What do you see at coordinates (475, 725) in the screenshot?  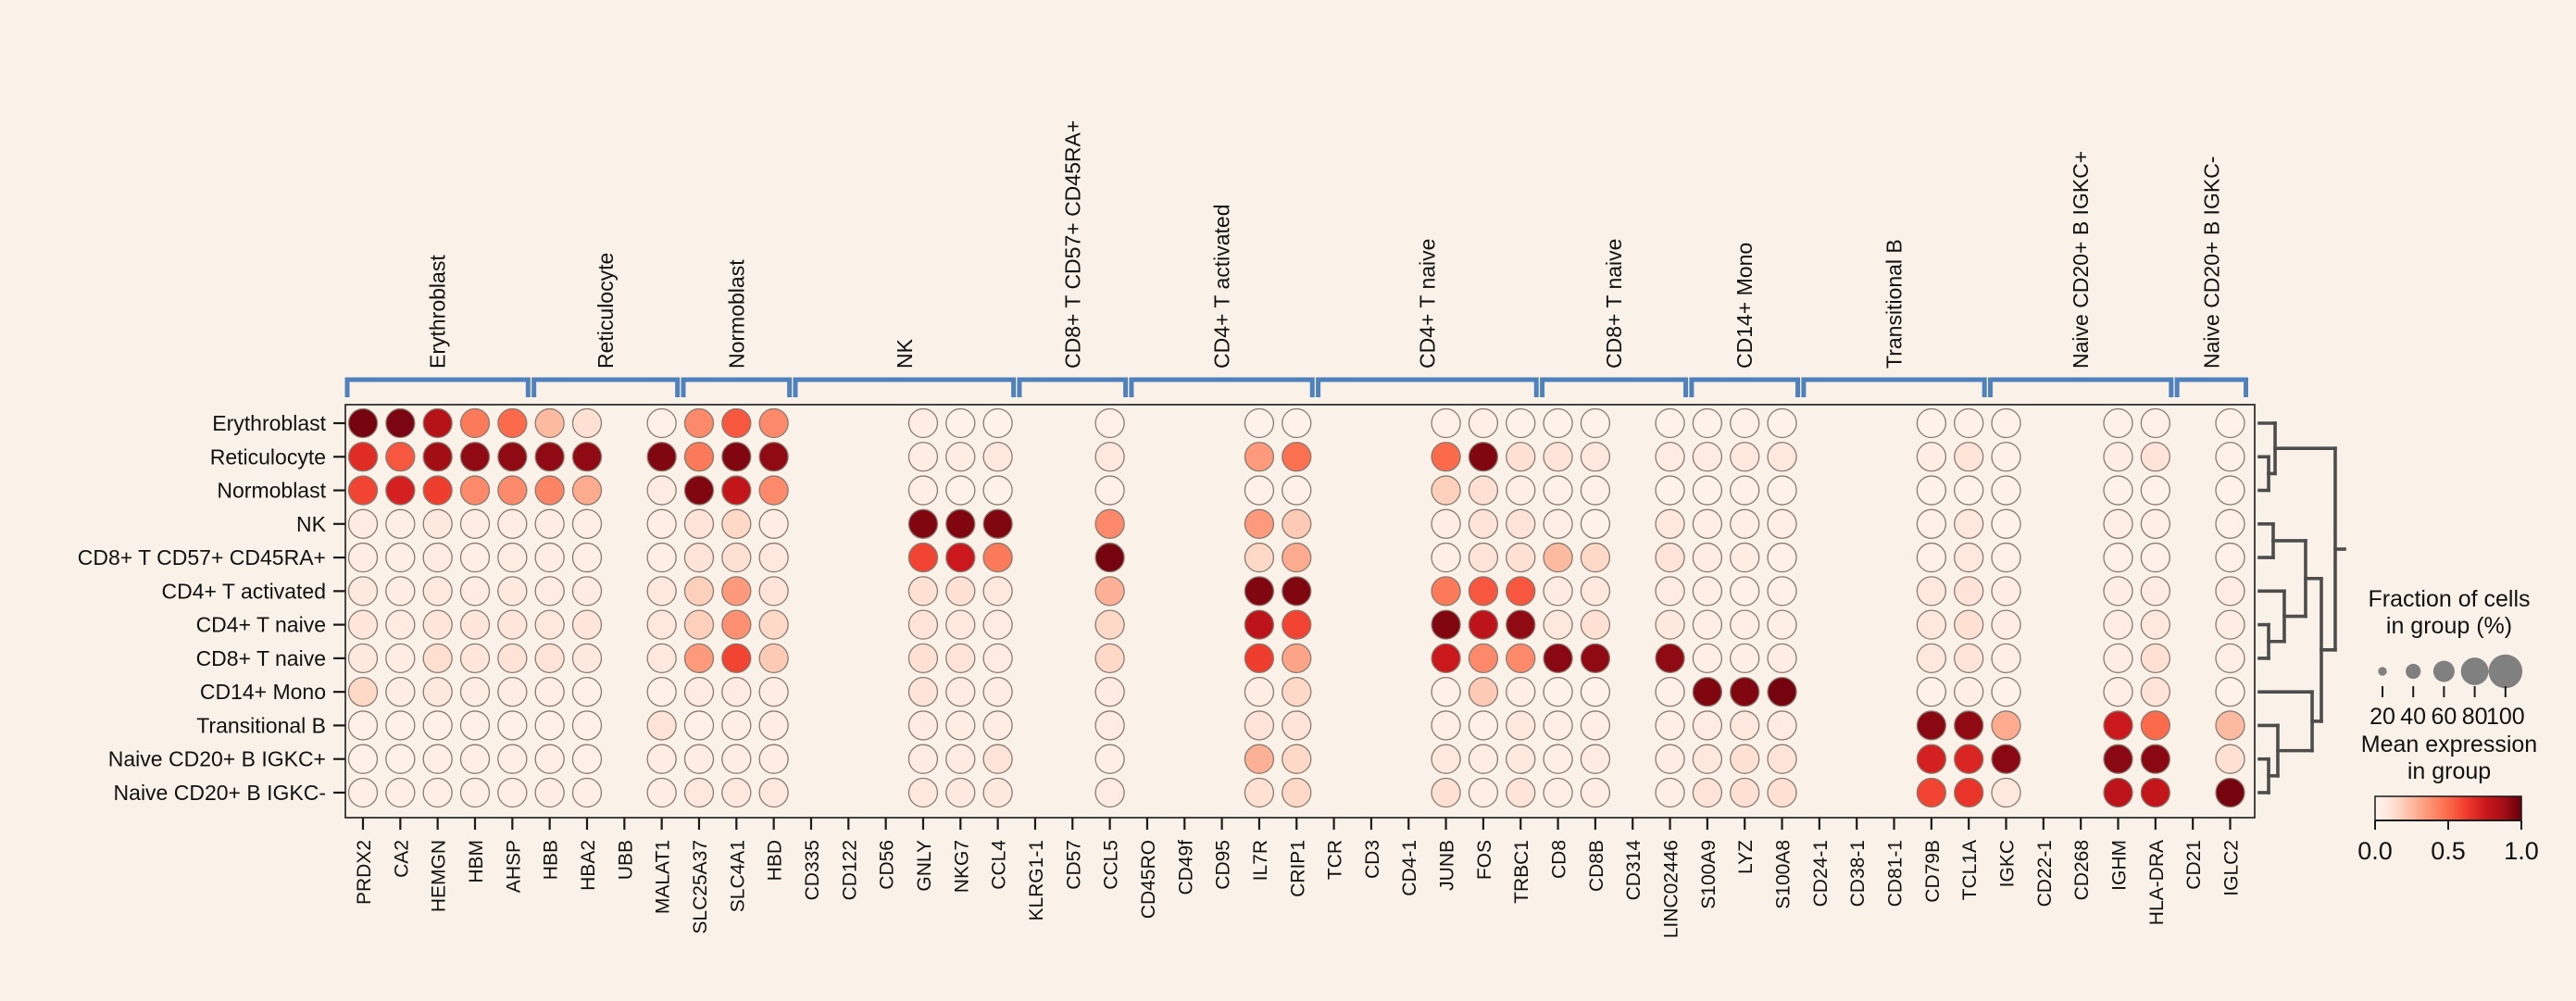 I see `dot-Transitional-B-HBM` at bounding box center [475, 725].